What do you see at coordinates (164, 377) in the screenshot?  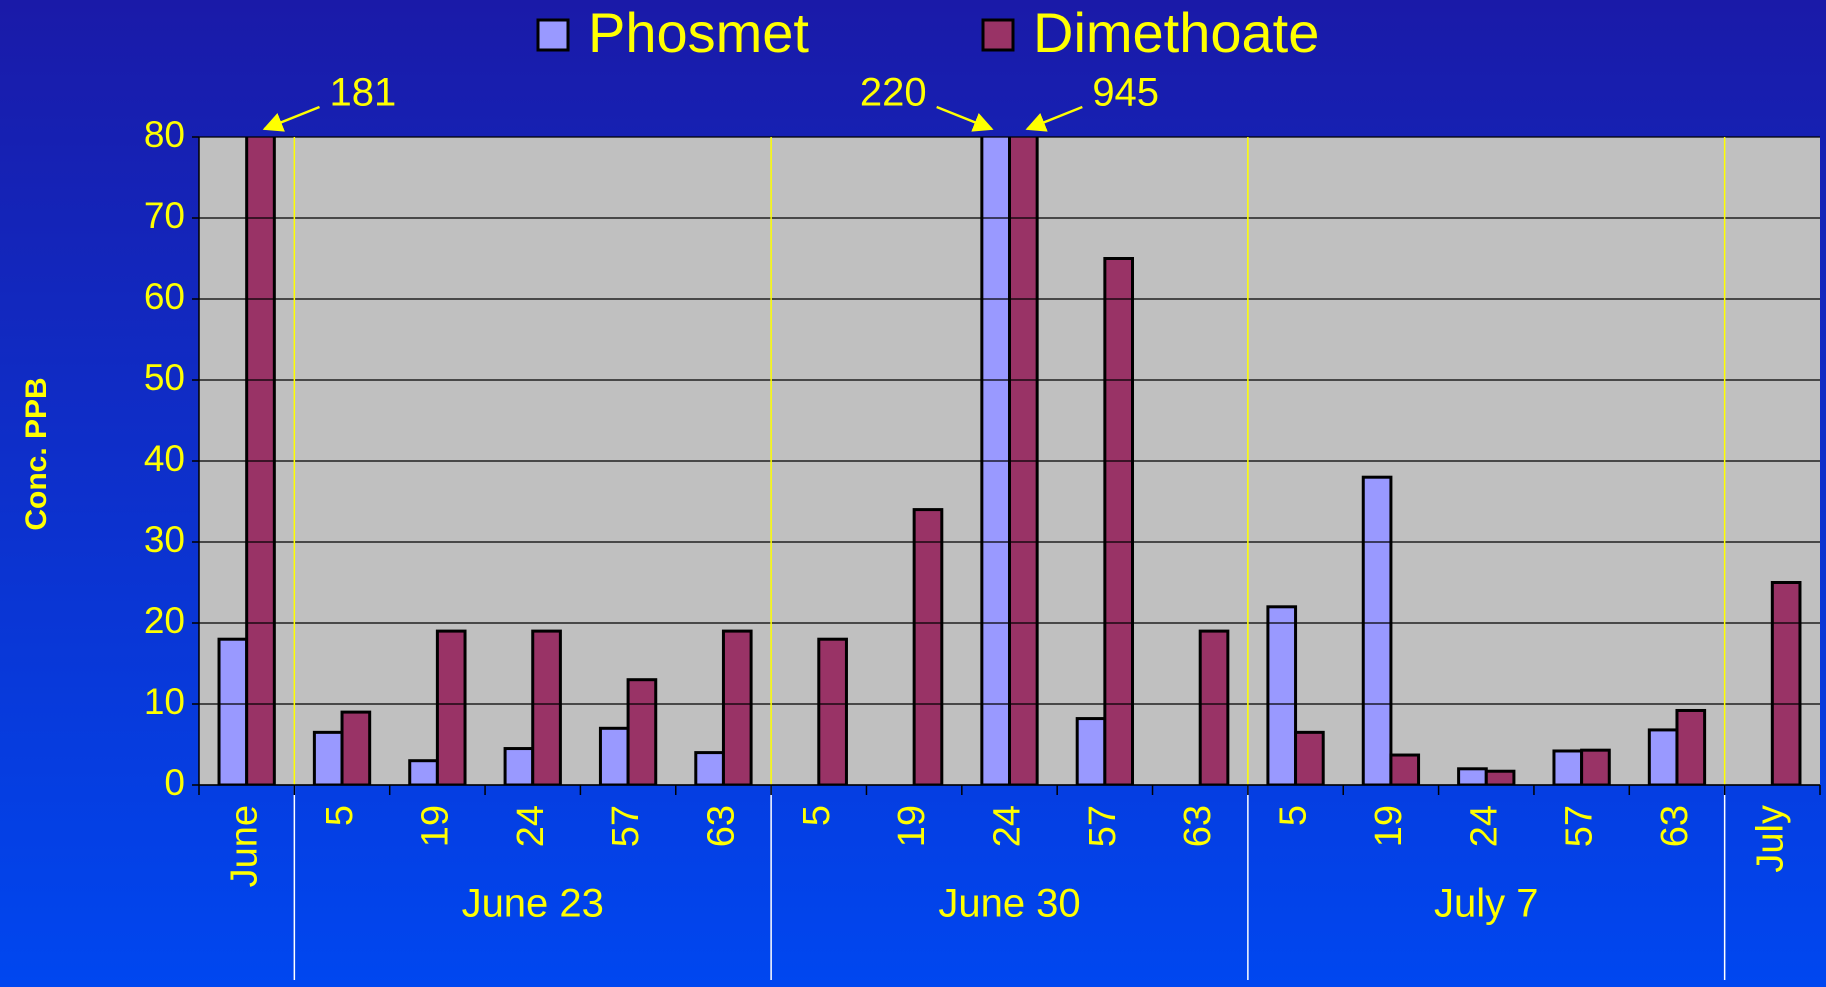 I see `y-tick-label: 50` at bounding box center [164, 377].